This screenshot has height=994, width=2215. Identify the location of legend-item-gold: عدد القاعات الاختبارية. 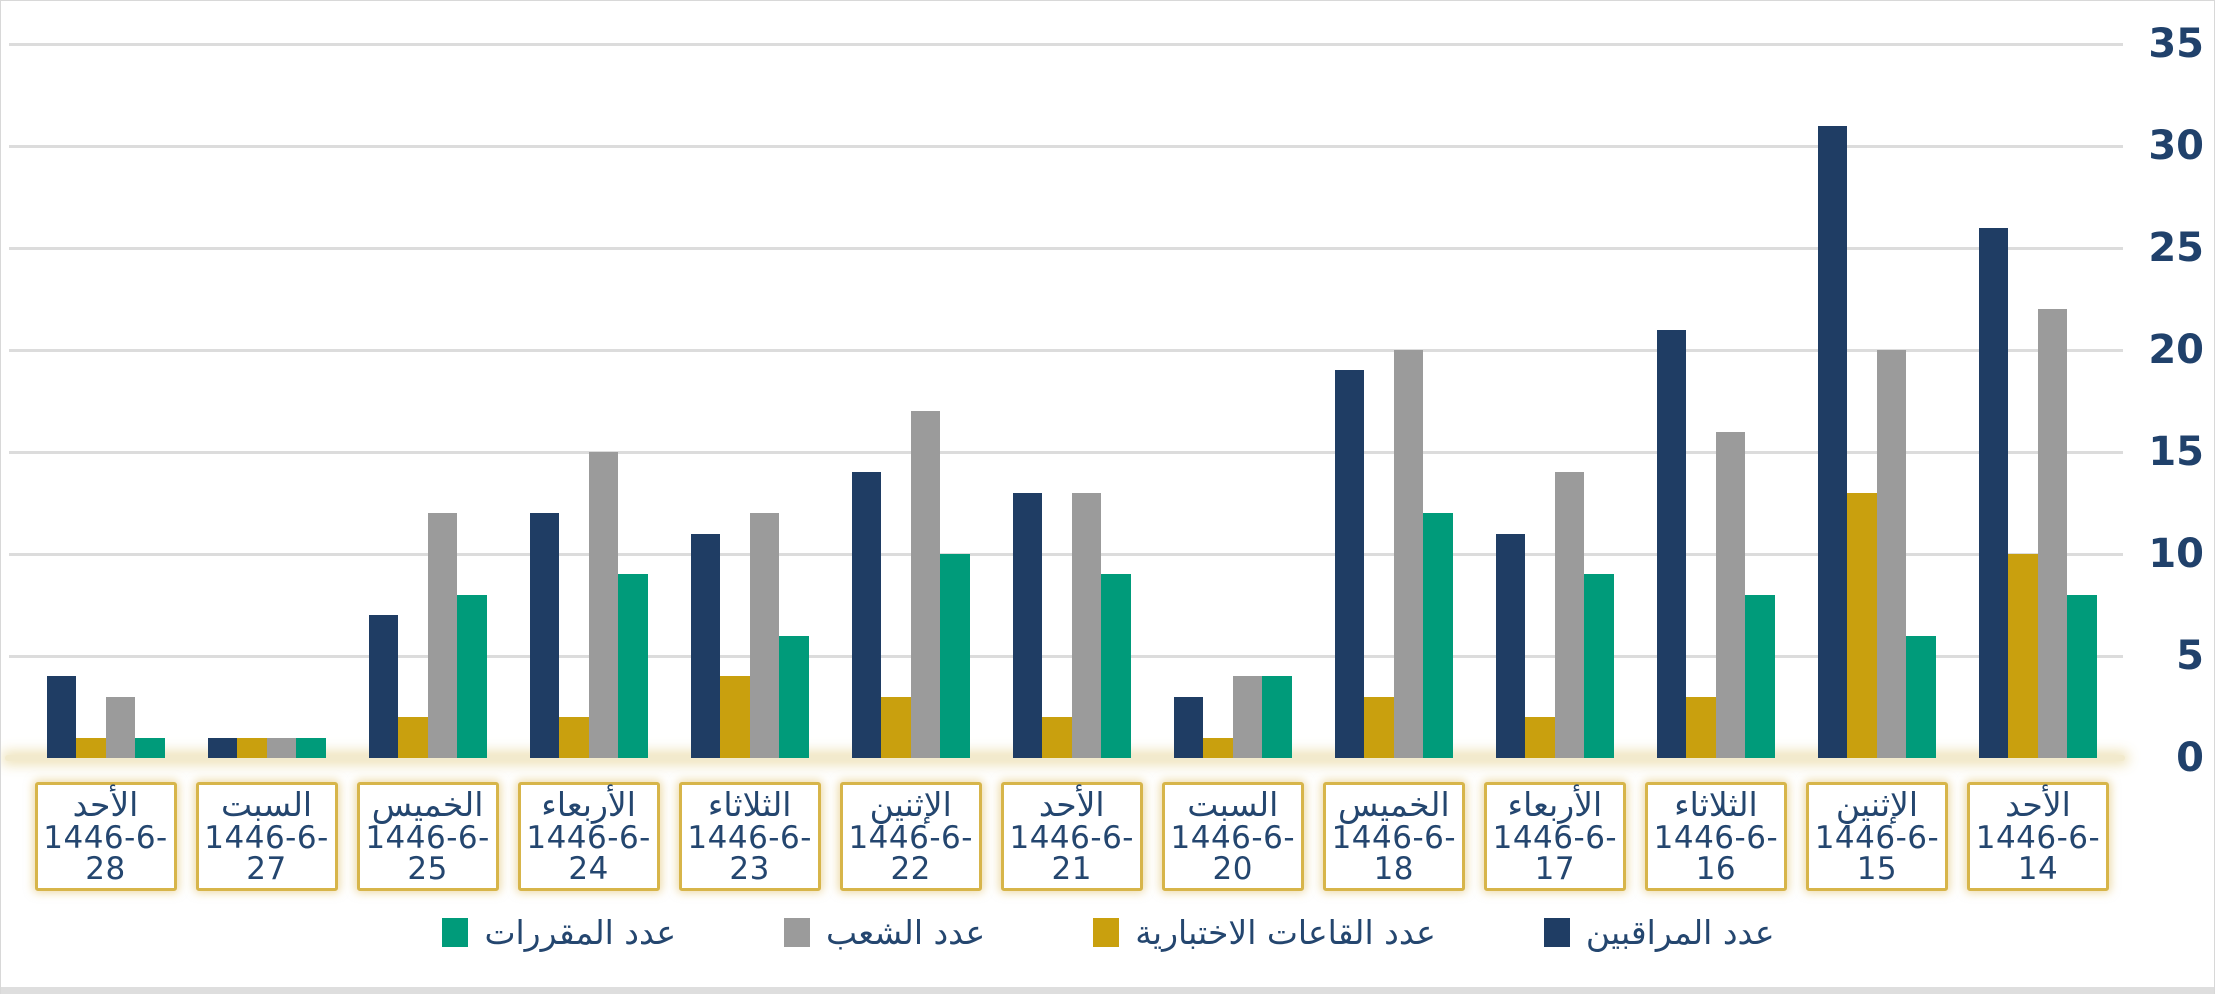
(1264, 932).